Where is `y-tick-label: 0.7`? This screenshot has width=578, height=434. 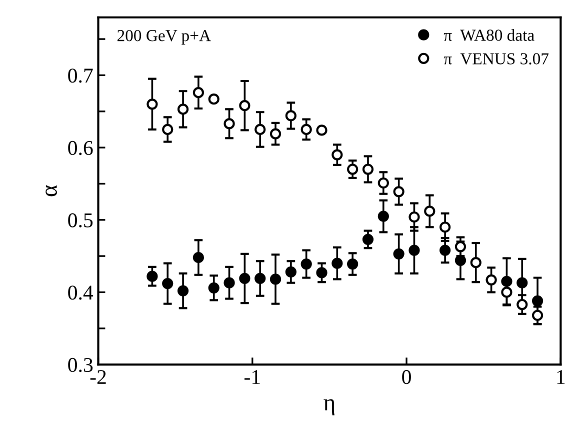
y-tick-label: 0.7 is located at coordinates (80, 75).